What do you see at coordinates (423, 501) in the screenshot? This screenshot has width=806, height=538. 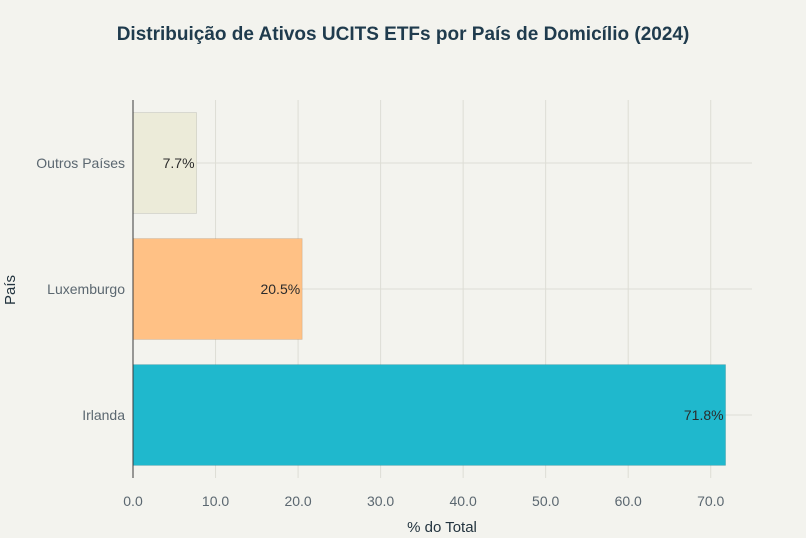 I see `x-tick-labels: 0.0 10.0 20.0 30.0 40.0 50.0 60.0 70.0` at bounding box center [423, 501].